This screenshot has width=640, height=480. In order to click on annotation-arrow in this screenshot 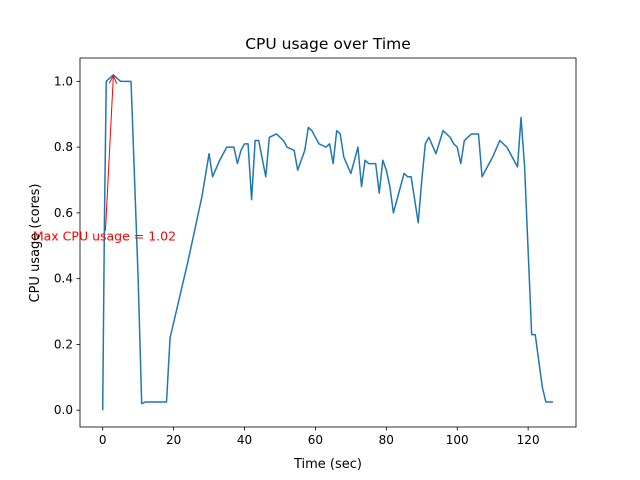, I will do `click(108, 154)`.